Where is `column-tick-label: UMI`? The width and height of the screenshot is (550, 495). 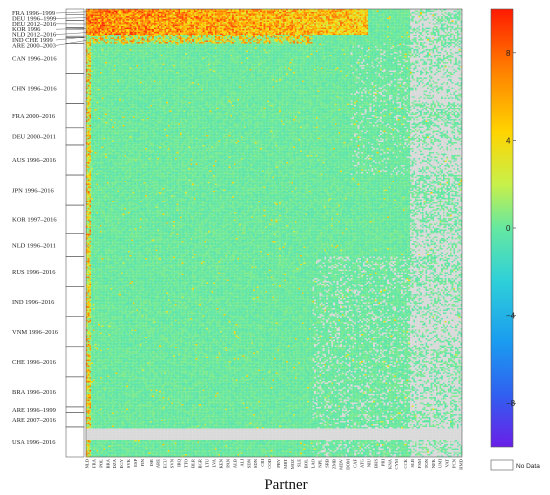 column-tick-label: UMI is located at coordinates (440, 463).